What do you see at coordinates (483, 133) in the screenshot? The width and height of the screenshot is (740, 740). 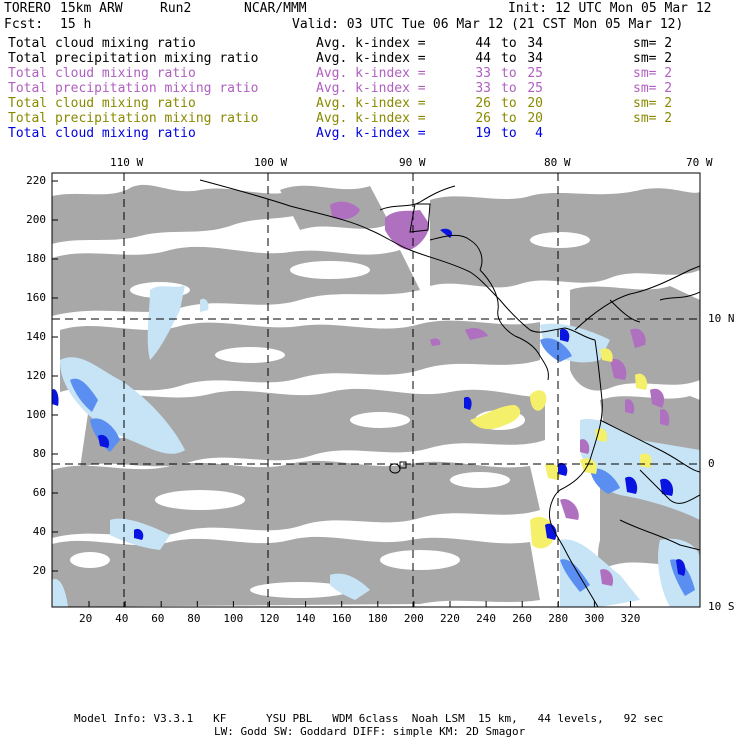 I see `legend-kindex-from: 19` at bounding box center [483, 133].